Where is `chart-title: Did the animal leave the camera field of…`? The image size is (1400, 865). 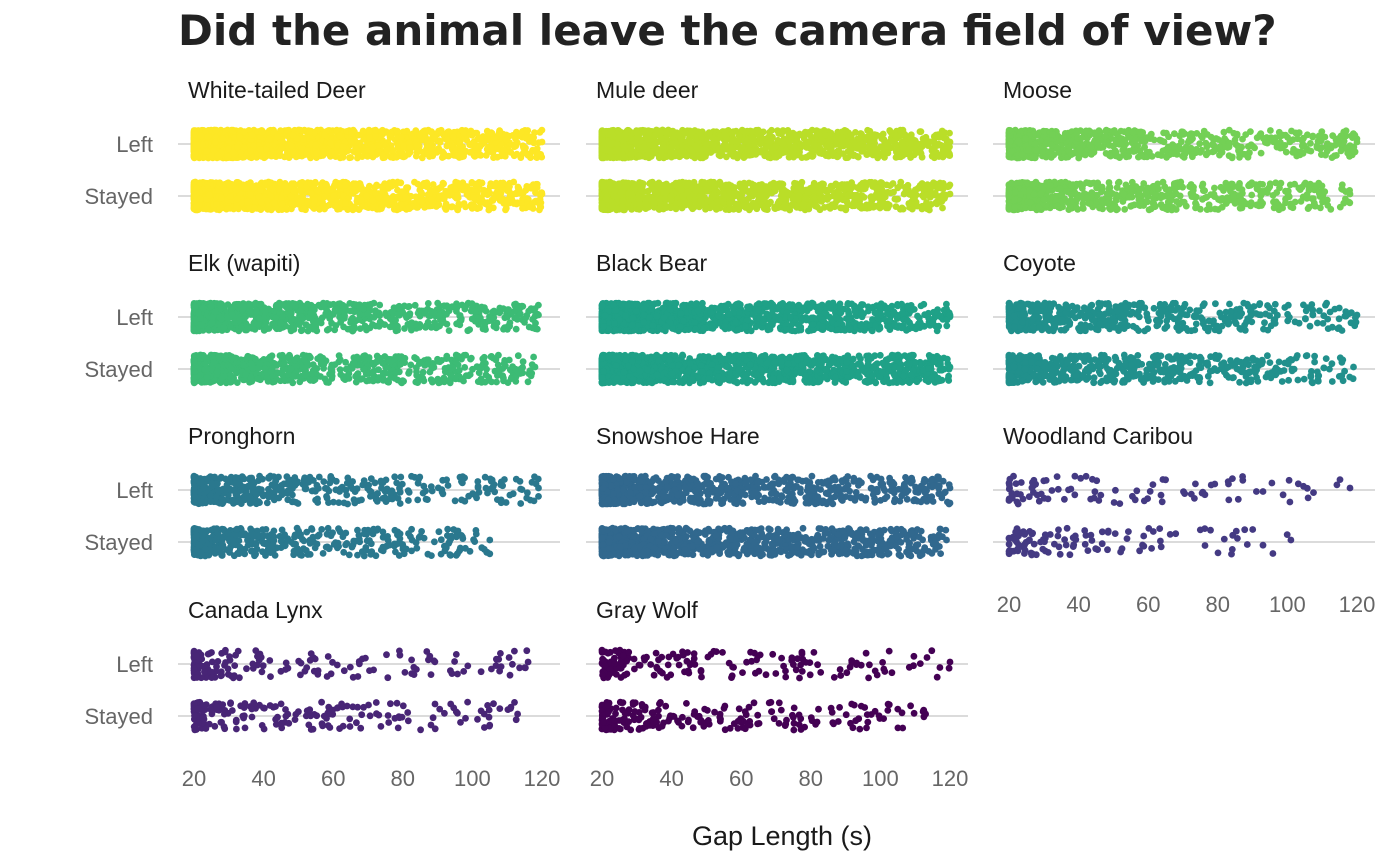 chart-title: Did the animal leave the camera field of… is located at coordinates (727, 30).